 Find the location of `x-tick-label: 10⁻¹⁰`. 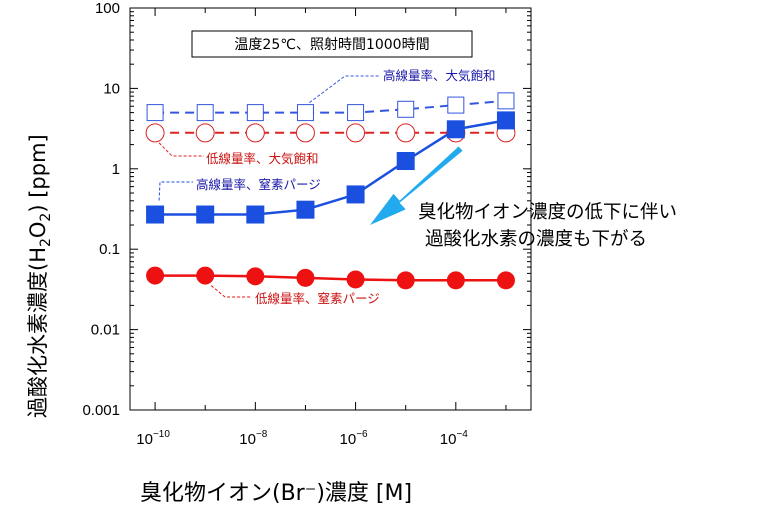

x-tick-label: 10⁻¹⁰ is located at coordinates (153, 438).